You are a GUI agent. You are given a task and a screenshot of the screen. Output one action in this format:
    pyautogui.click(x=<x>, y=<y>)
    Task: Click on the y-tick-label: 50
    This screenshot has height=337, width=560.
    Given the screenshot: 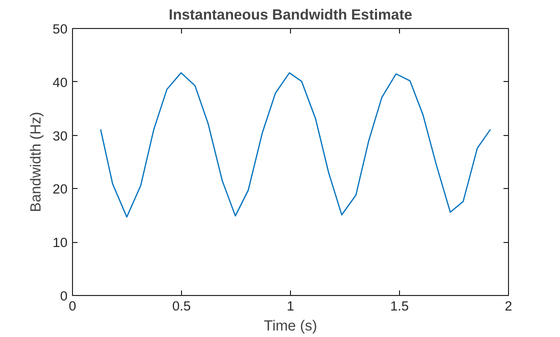 What is the action you would take?
    pyautogui.click(x=60, y=29)
    